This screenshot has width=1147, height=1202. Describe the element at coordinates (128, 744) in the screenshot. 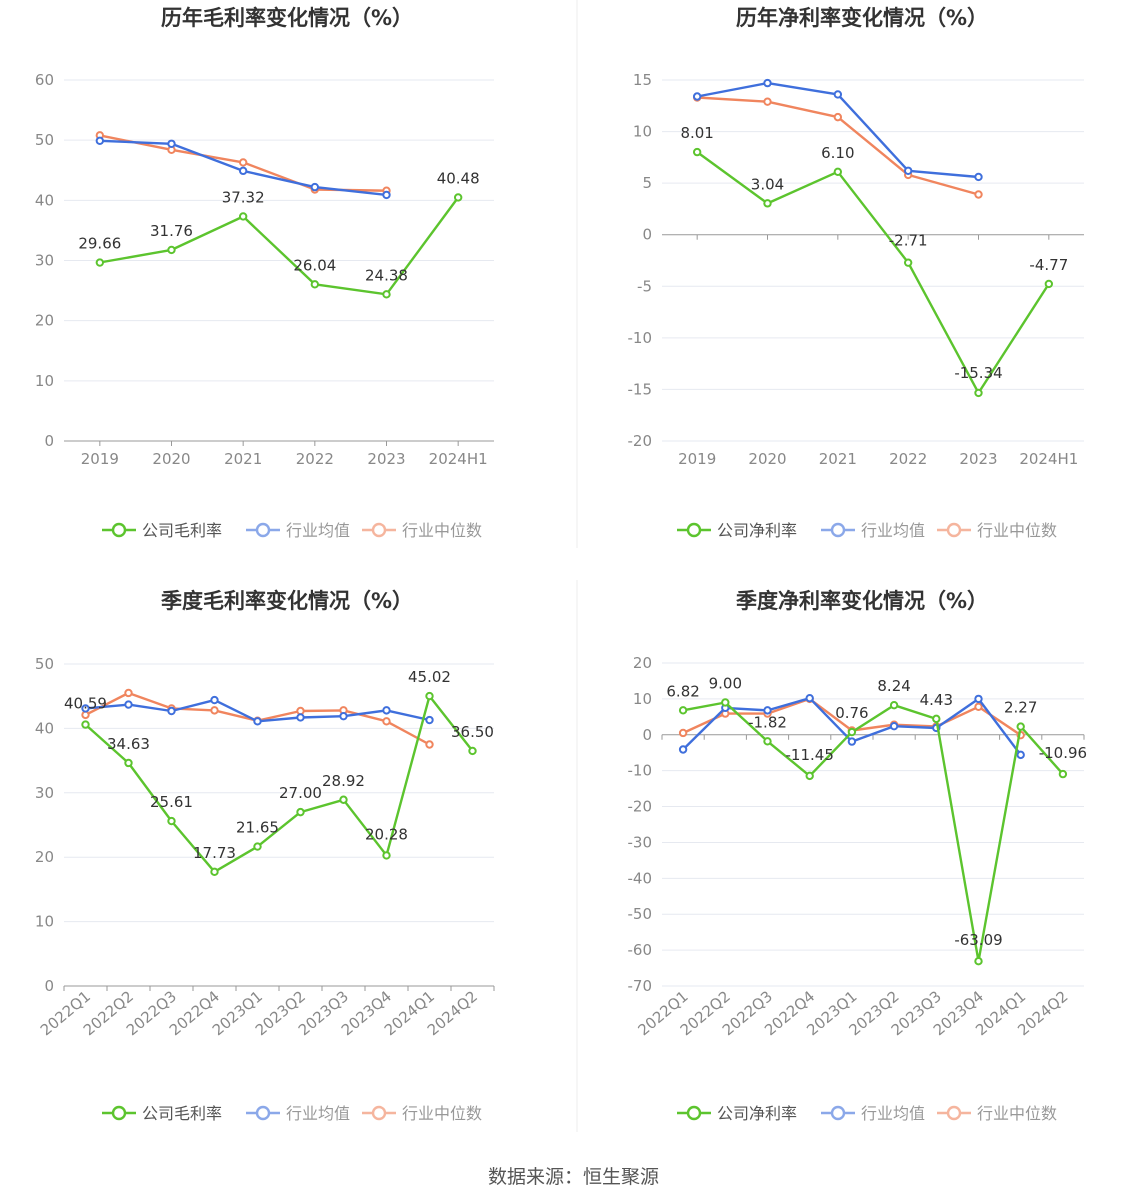

I see `data-label: 34.63` at that location.